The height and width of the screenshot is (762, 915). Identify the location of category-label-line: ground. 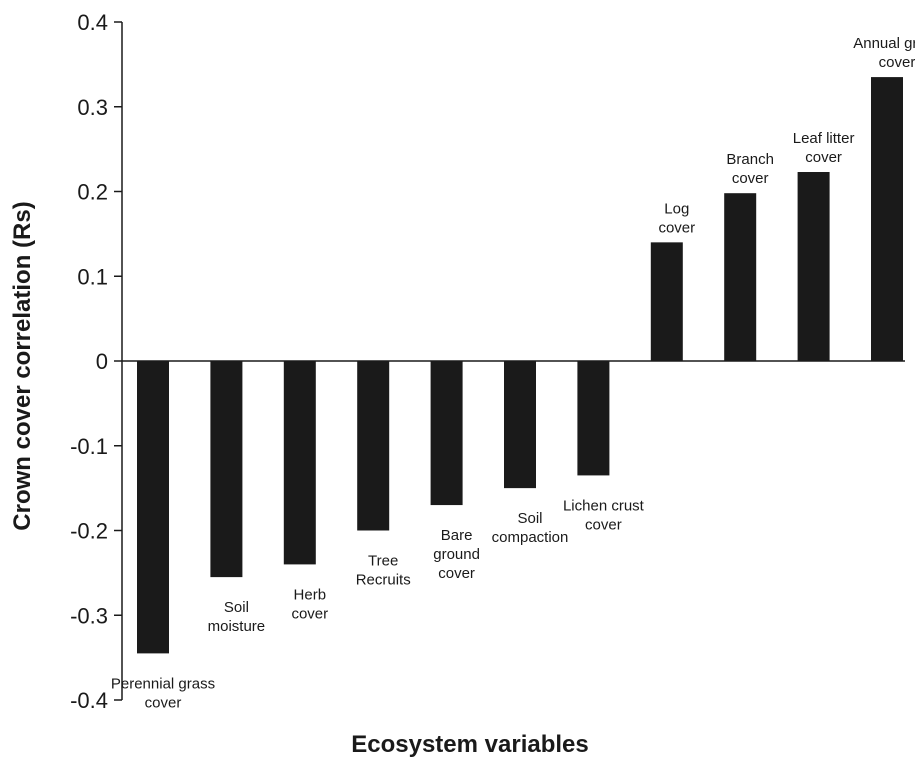
(456, 554).